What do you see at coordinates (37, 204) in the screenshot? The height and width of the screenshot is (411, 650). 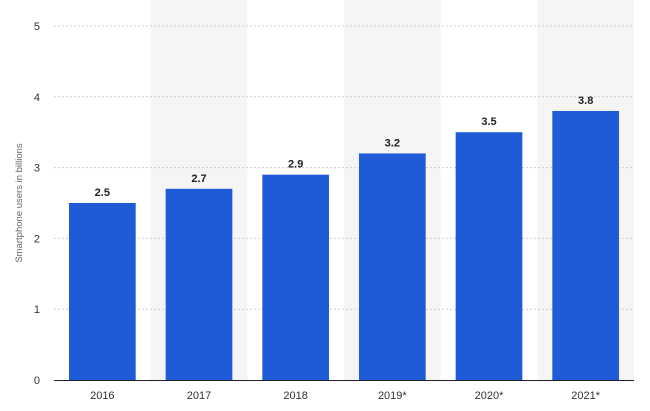 I see `y-axis: 0 1 2 3 4 5` at bounding box center [37, 204].